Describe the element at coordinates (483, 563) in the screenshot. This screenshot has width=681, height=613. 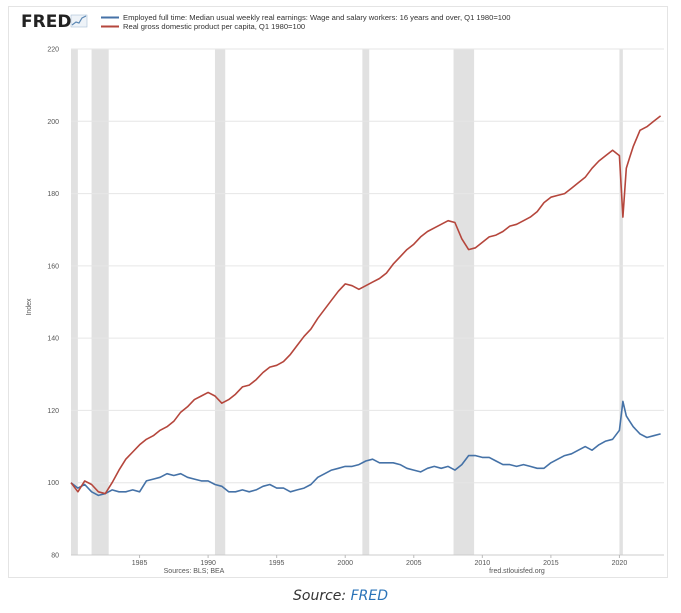
I see `x-tick-label-5: 2010` at that location.